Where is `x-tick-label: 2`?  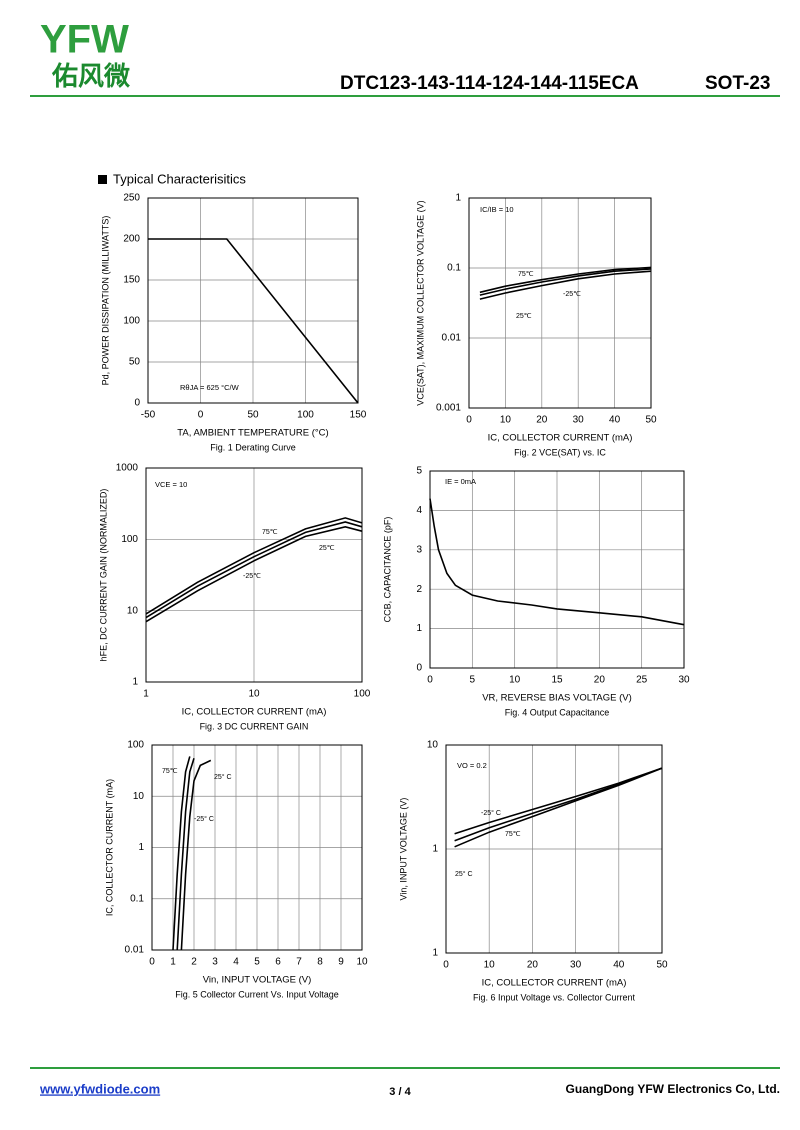
x-tick-label: 2 is located at coordinates (194, 962).